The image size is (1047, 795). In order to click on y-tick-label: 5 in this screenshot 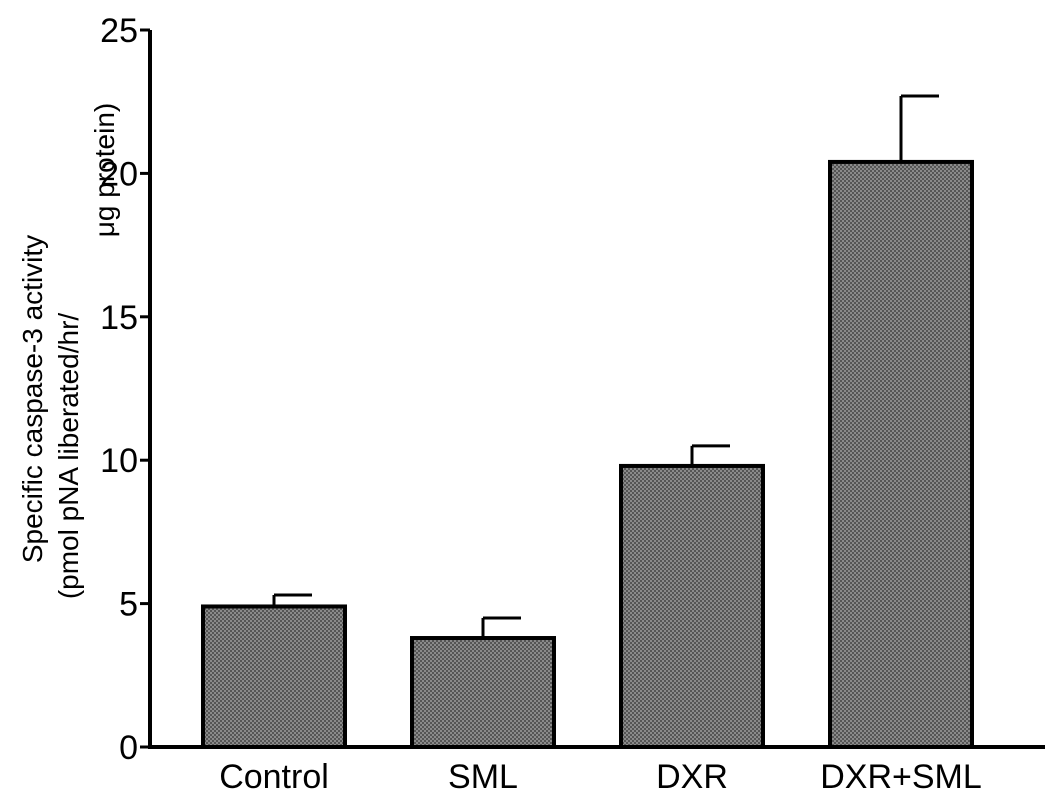, I will do `click(128, 605)`.